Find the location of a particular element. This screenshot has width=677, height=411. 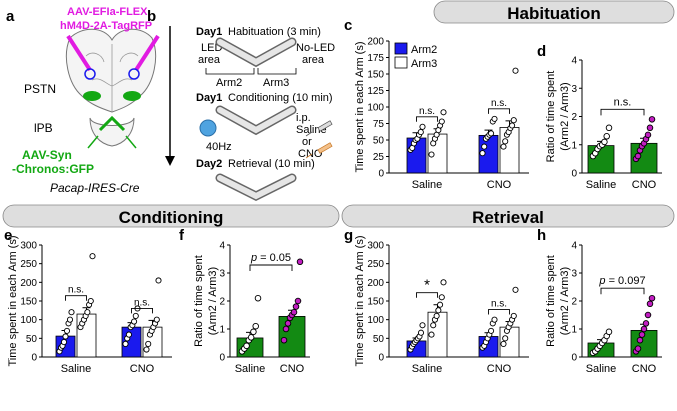

panel-letter-g: g is located at coordinates (348, 235).